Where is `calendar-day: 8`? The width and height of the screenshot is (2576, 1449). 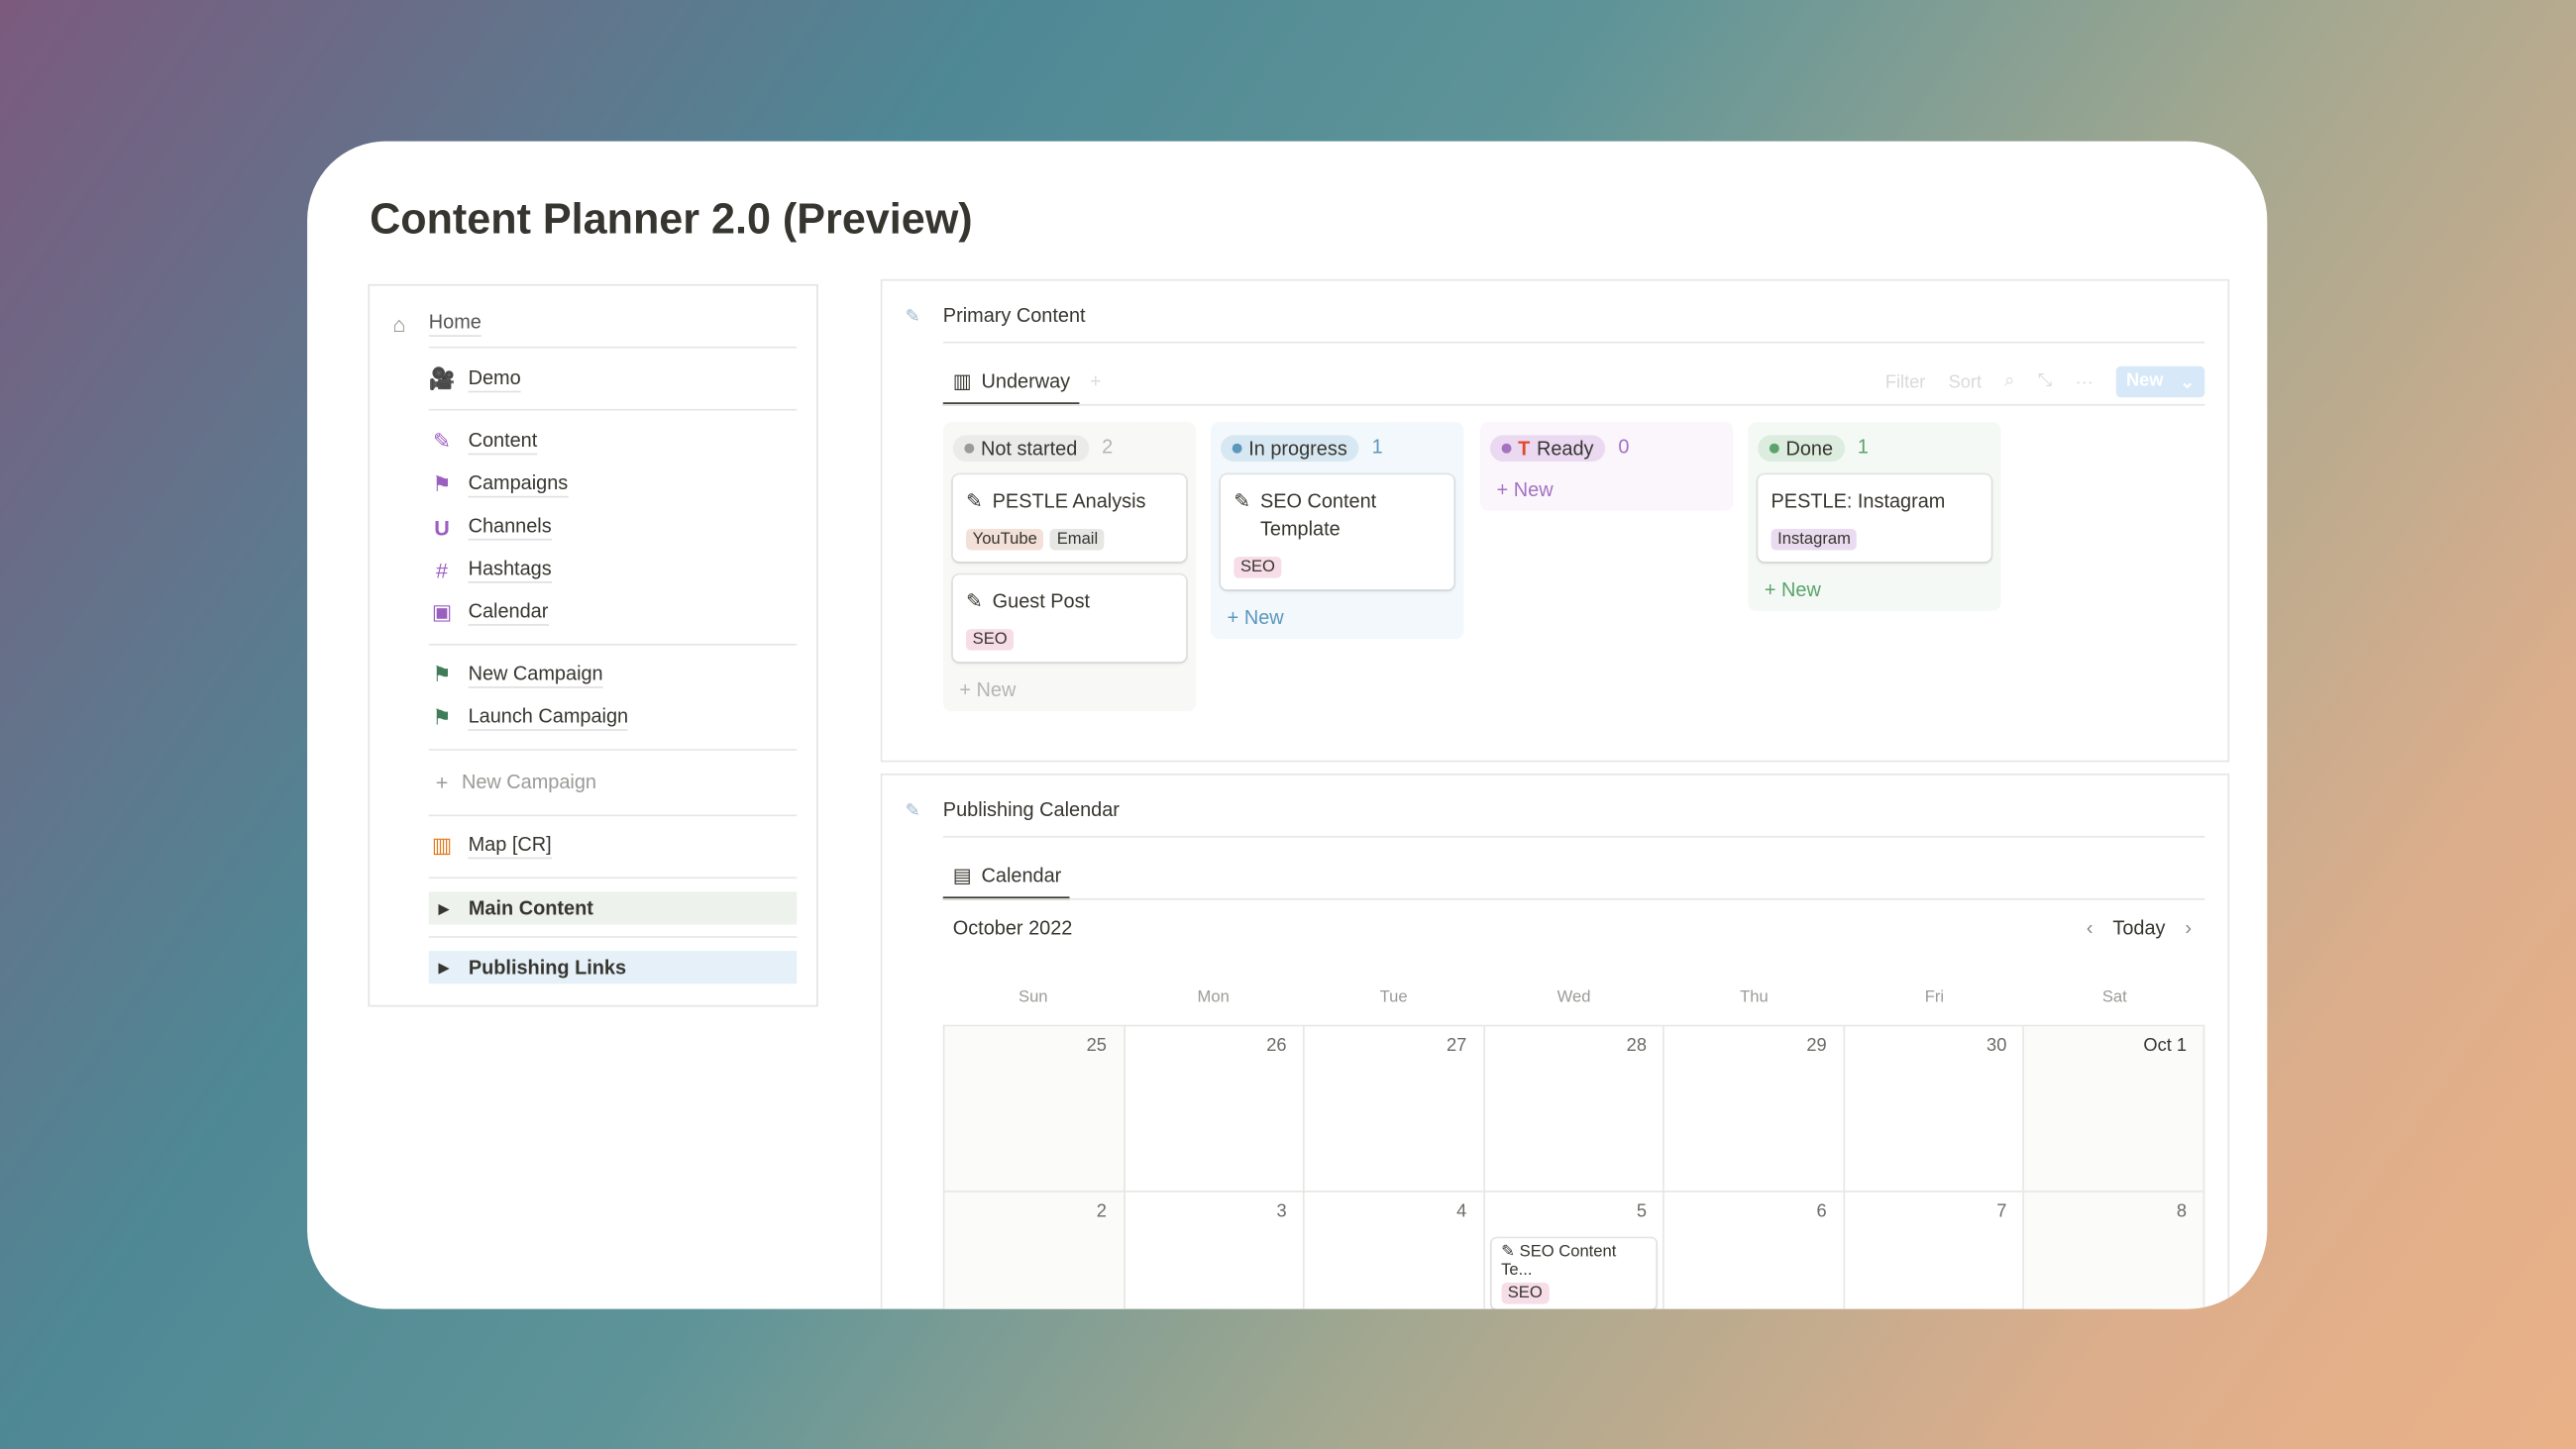 calendar-day: 8 is located at coordinates (2115, 1250).